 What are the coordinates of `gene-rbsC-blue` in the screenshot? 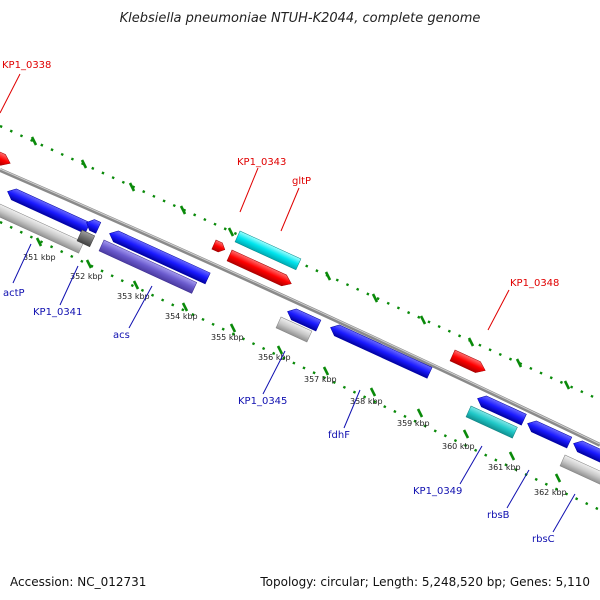 It's located at (585, 452).